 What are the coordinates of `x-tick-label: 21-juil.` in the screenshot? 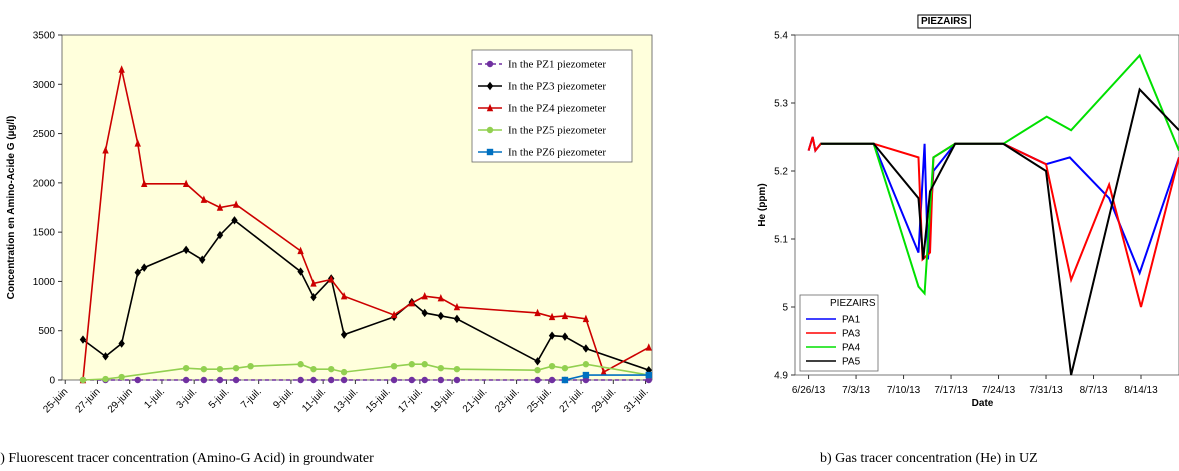 It's located at (475, 400).